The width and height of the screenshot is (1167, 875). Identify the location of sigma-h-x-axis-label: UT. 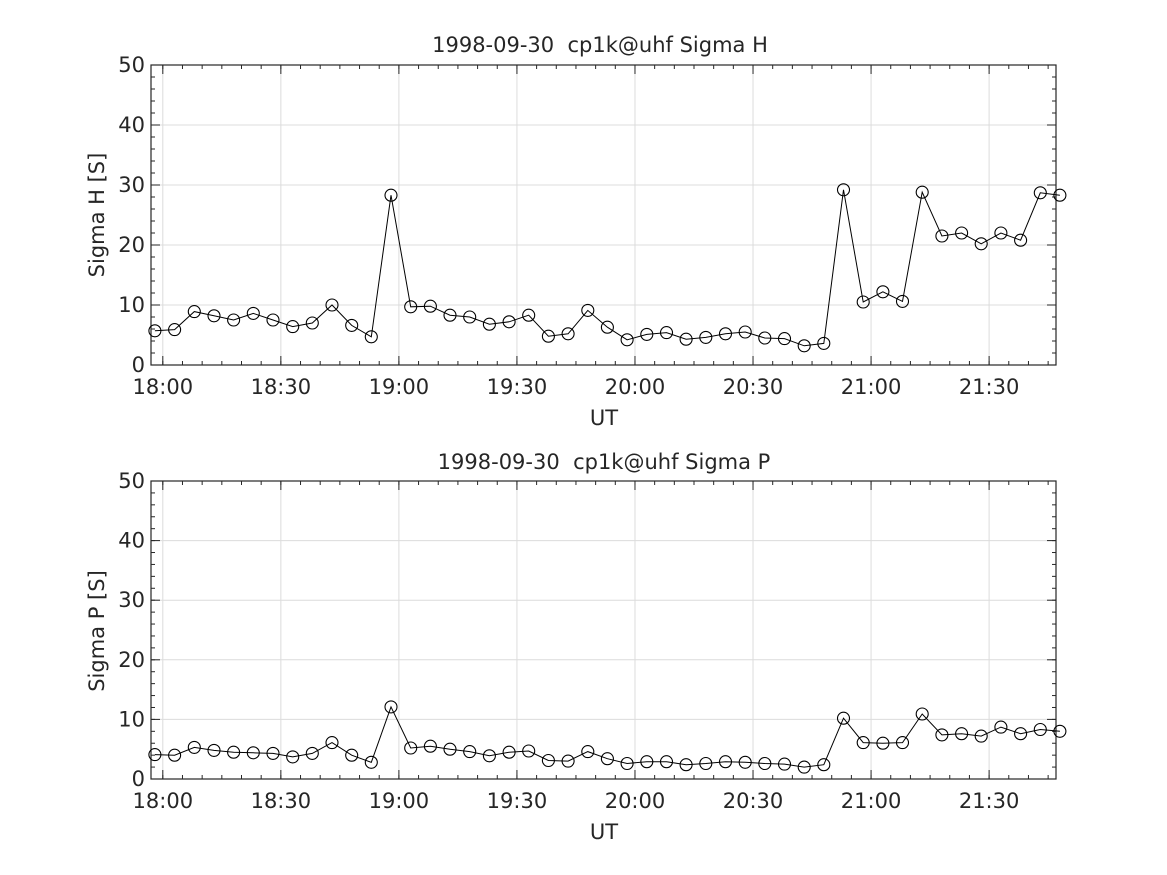
(604, 418).